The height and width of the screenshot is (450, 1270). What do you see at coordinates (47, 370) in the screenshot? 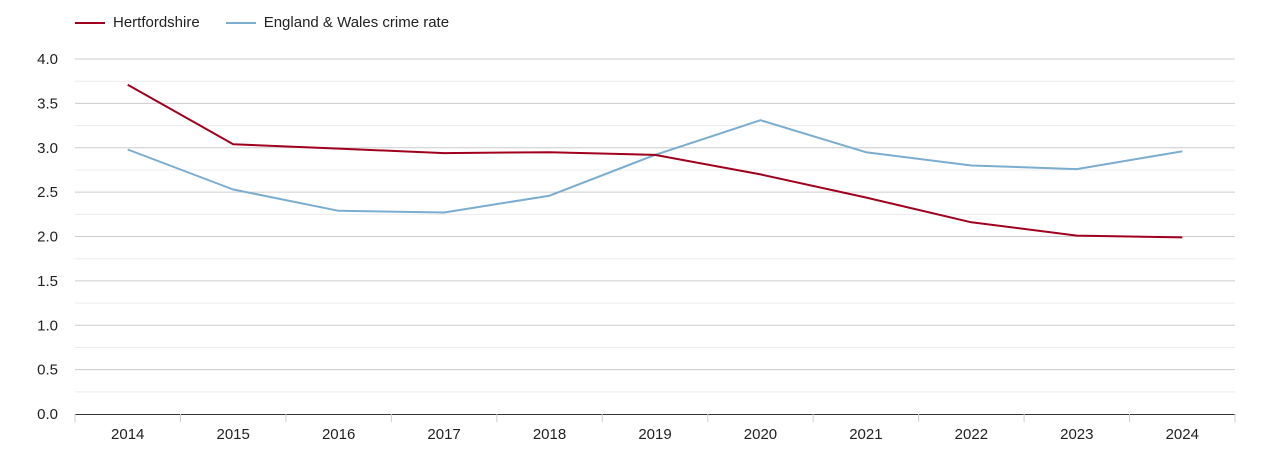
I see `y-tick-label: 0.5` at bounding box center [47, 370].